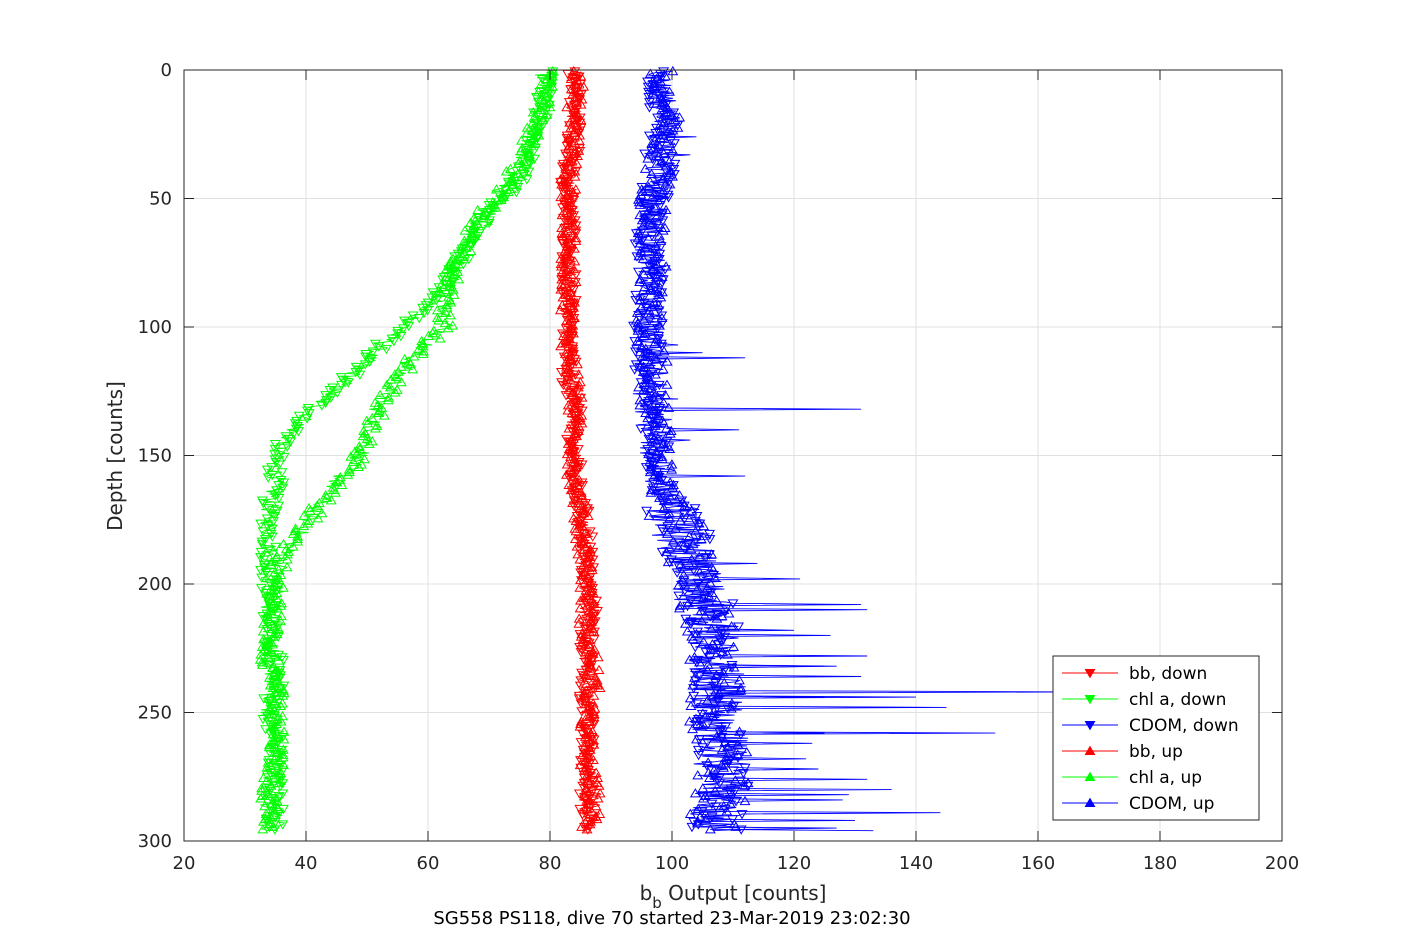 The height and width of the screenshot is (945, 1417). I want to click on legend-marker, so click(1090, 776).